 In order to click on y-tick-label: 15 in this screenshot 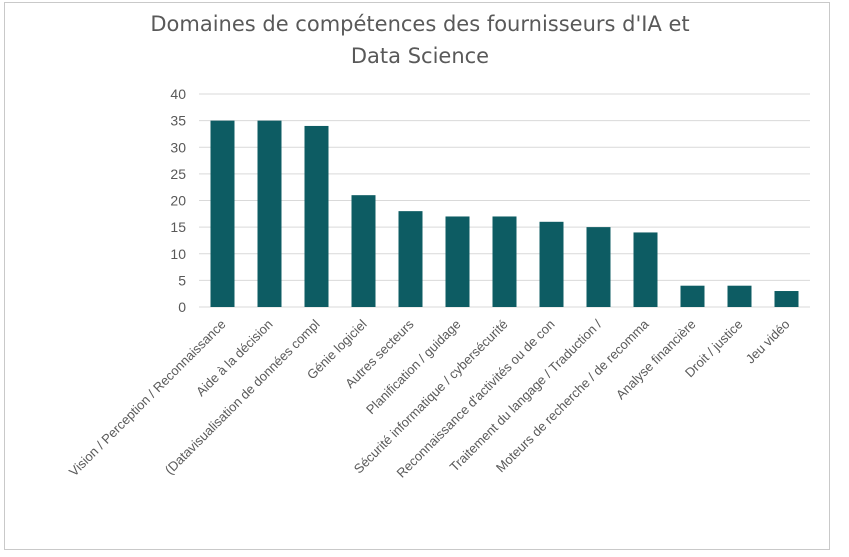, I will do `click(178, 227)`.